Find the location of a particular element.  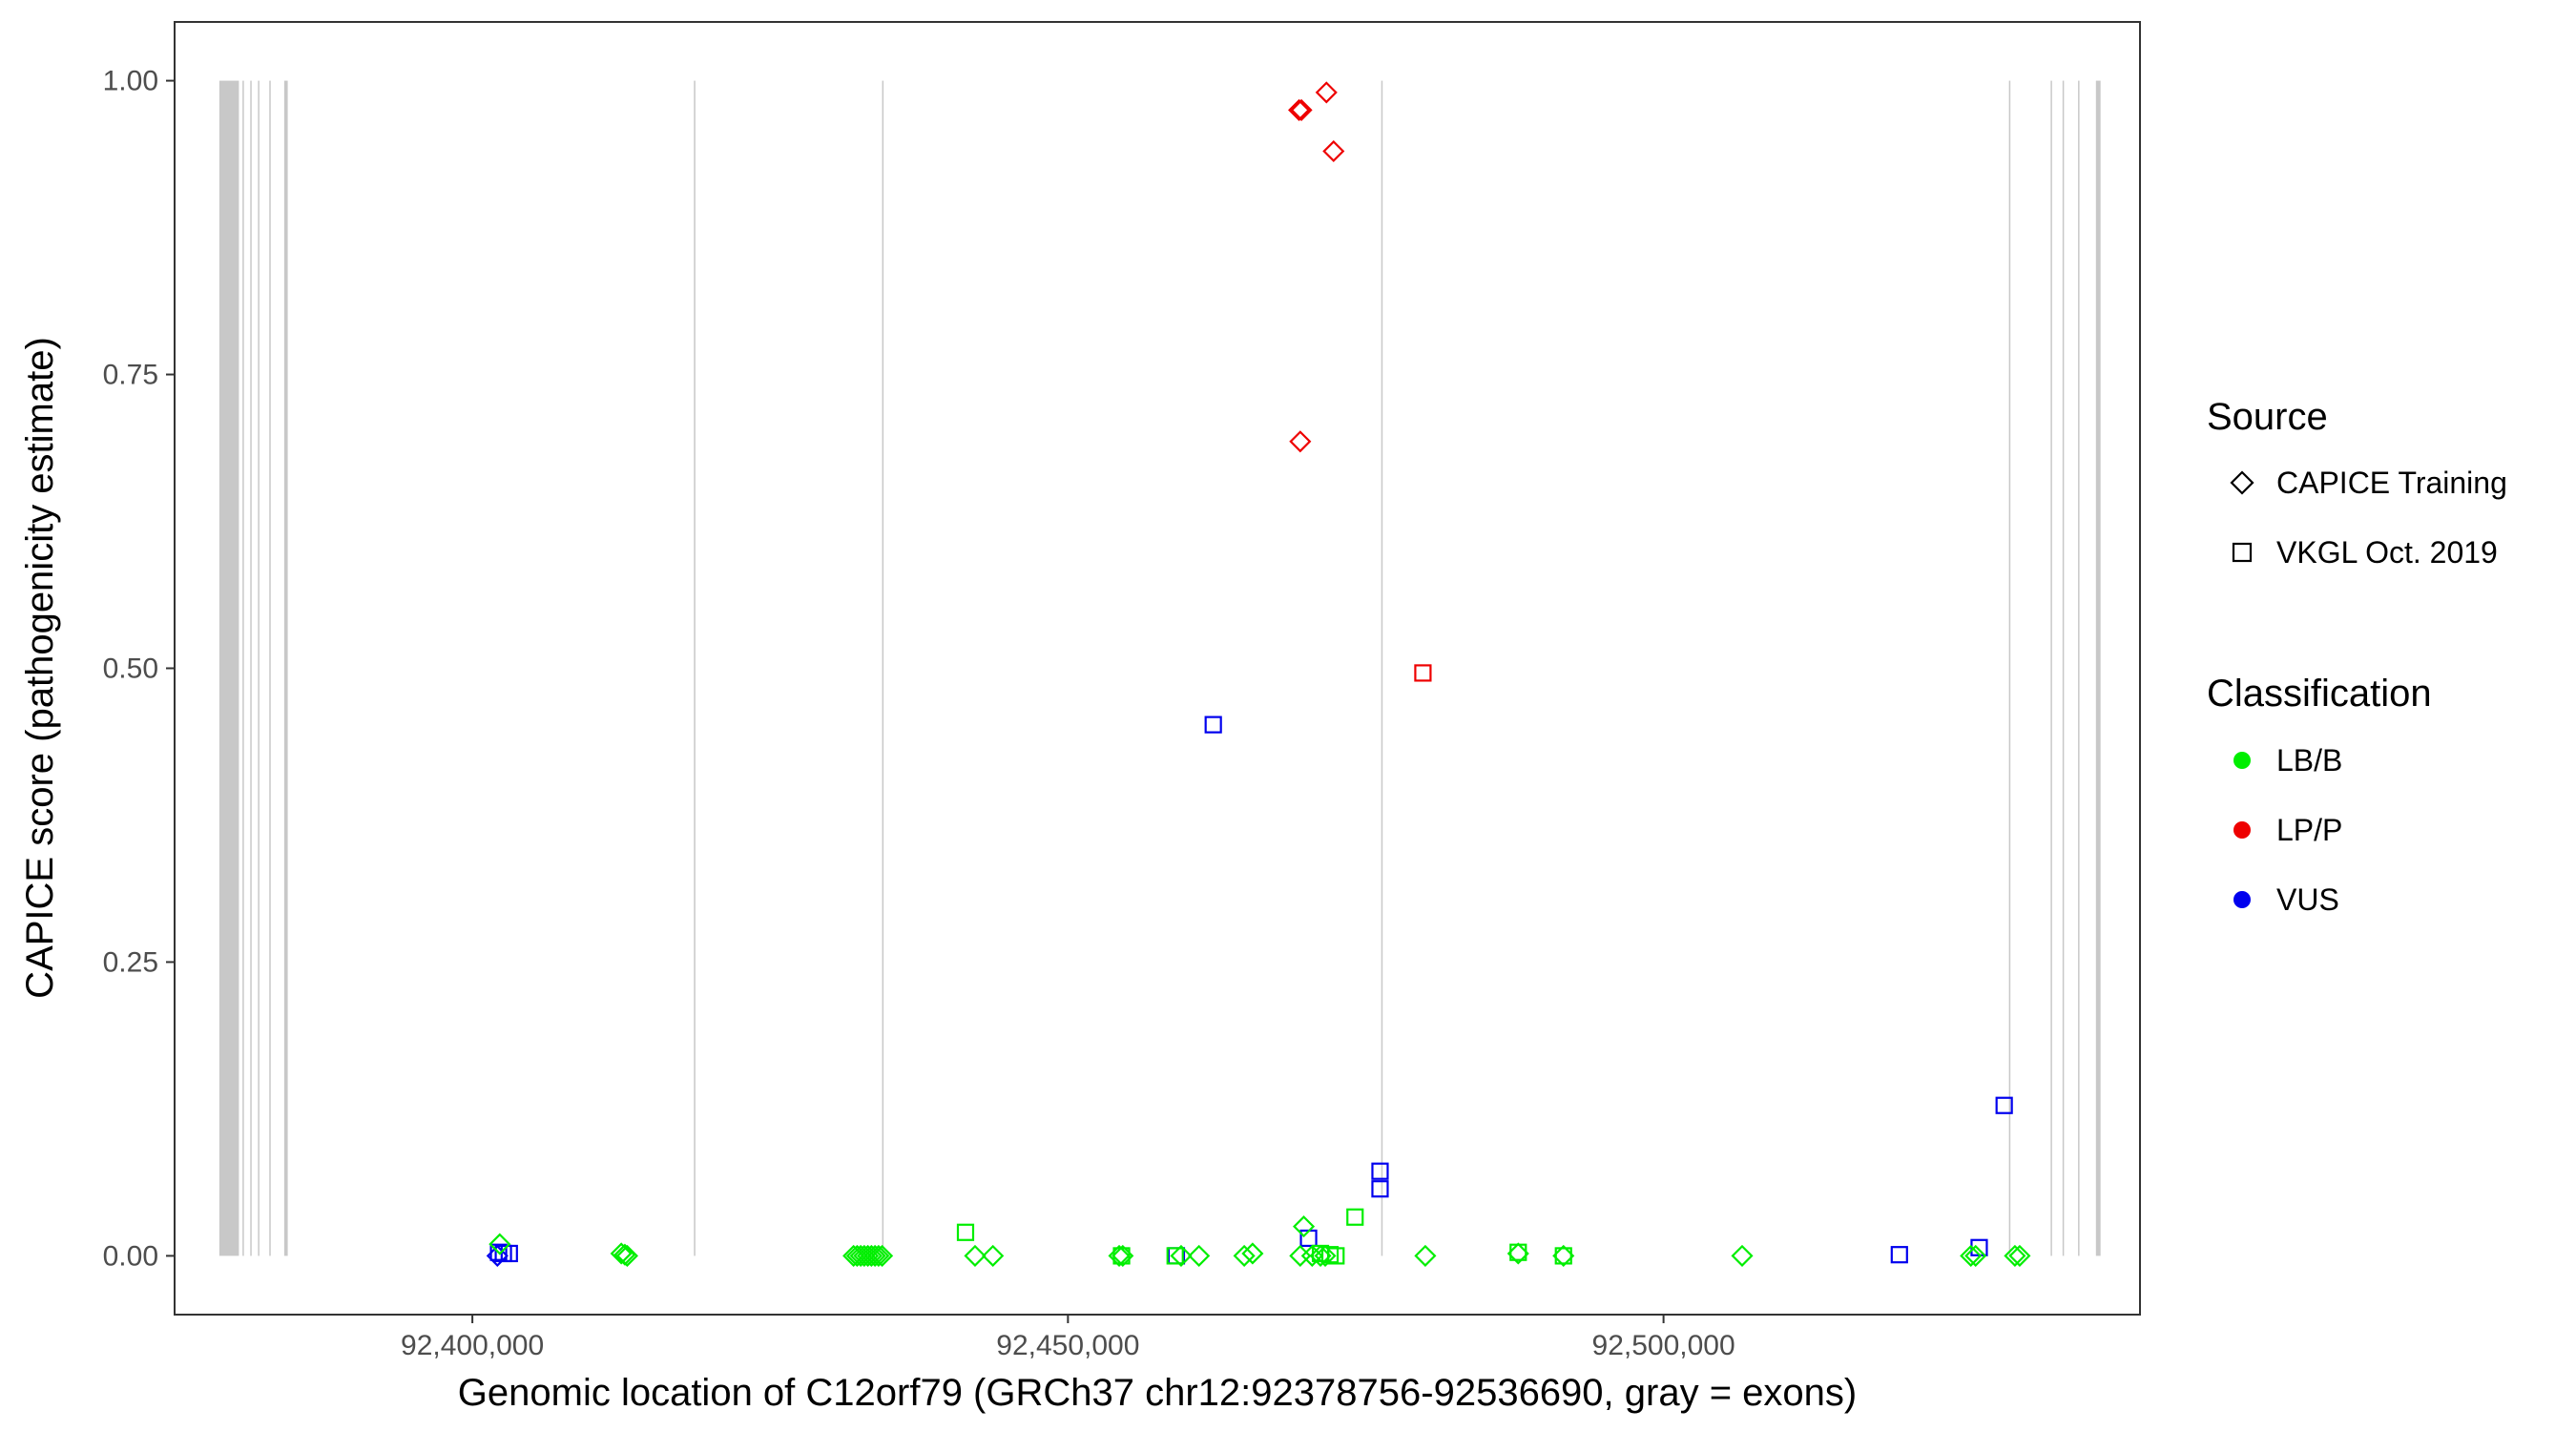

x-tick-label: 92,450,000 is located at coordinates (1067, 1345).